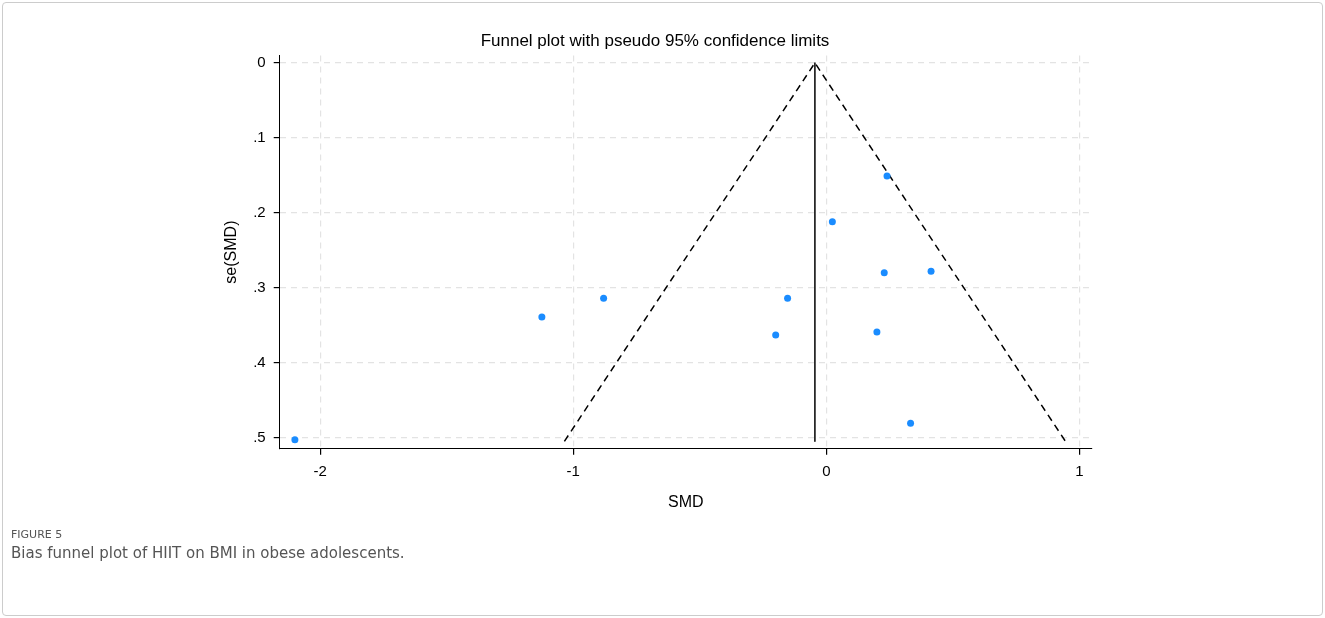 The image size is (1325, 618). Describe the element at coordinates (259, 136) in the screenshot. I see `y-tick-label: .1` at that location.